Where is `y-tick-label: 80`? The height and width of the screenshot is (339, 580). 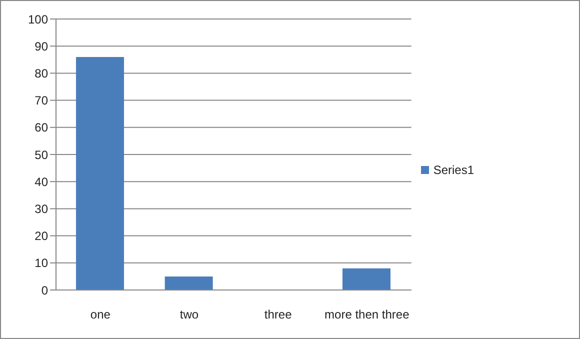 y-tick-label: 80 is located at coordinates (41, 73).